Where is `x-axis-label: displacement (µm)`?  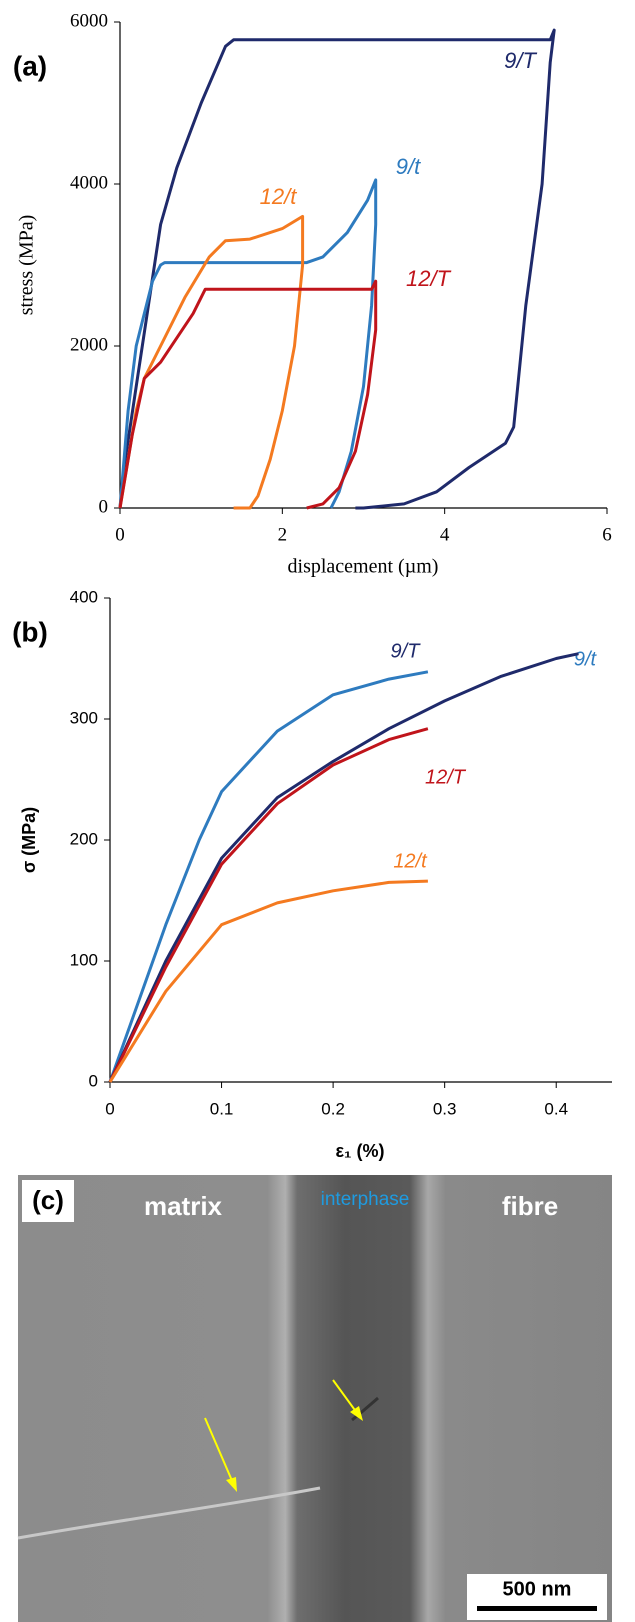
x-axis-label: displacement (µm) is located at coordinates (363, 567).